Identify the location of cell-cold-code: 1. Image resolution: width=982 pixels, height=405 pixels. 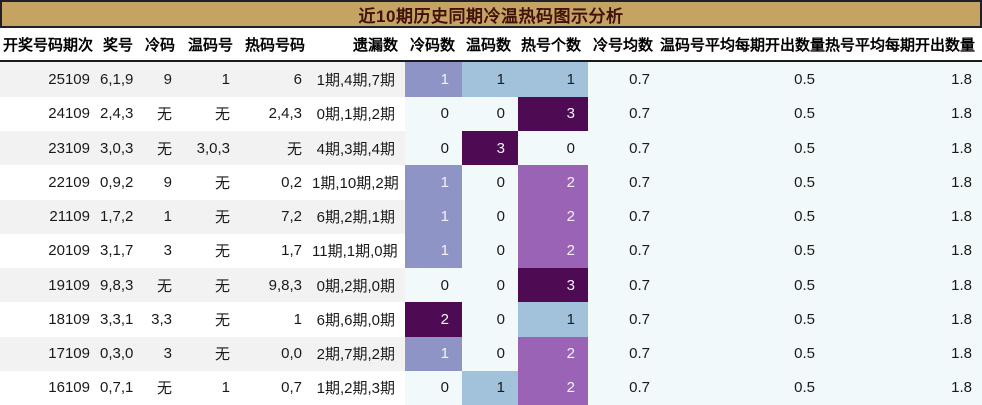
(161, 216).